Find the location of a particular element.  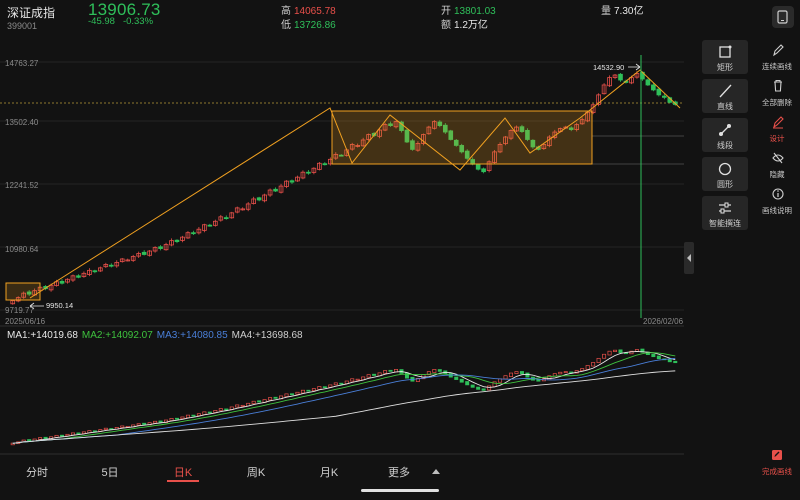

tool-rect: 矩形 is located at coordinates (725, 57).